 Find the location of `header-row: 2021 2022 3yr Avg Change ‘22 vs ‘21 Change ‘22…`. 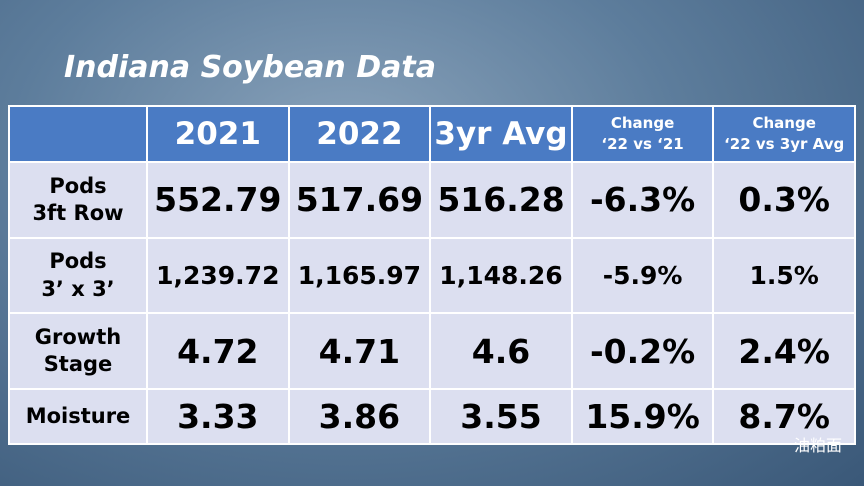

header-row: 2021 2022 3yr Avg Change ‘22 vs ‘21 Change ‘22… is located at coordinates (432, 134).